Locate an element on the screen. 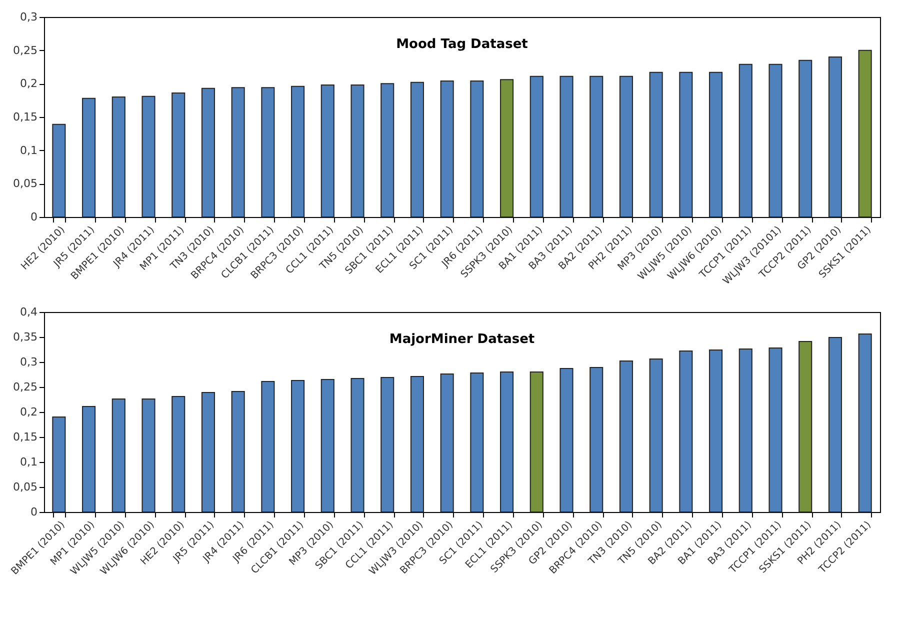 Image resolution: width=900 pixels, height=632 pixels. text: MajorMiner Dataset is located at coordinates (462, 339).